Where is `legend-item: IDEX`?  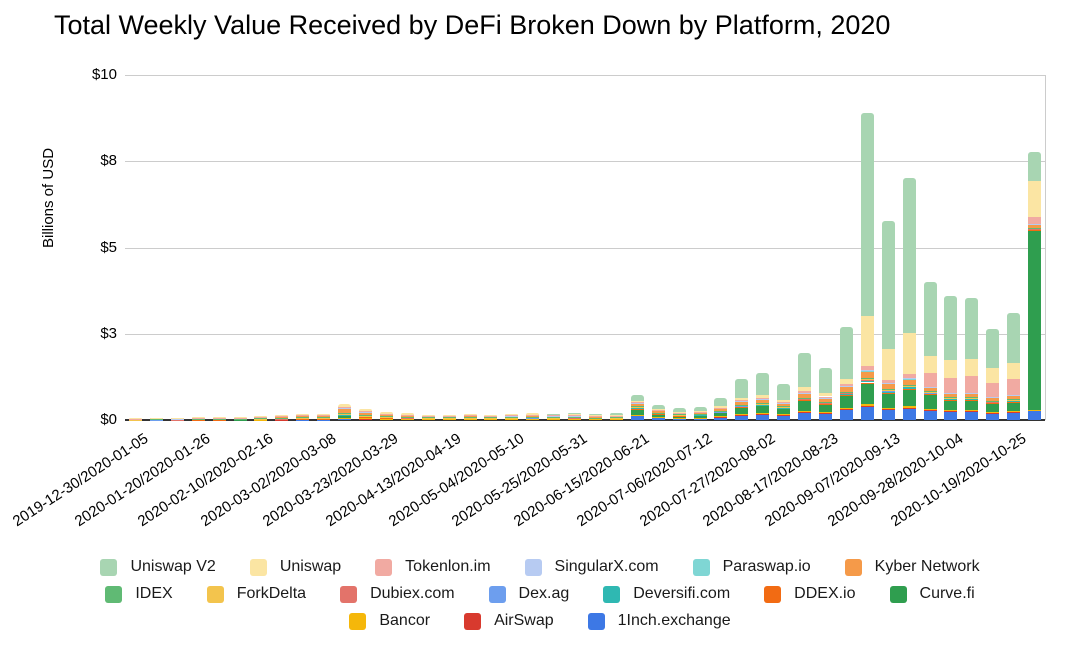 legend-item: IDEX is located at coordinates (139, 594).